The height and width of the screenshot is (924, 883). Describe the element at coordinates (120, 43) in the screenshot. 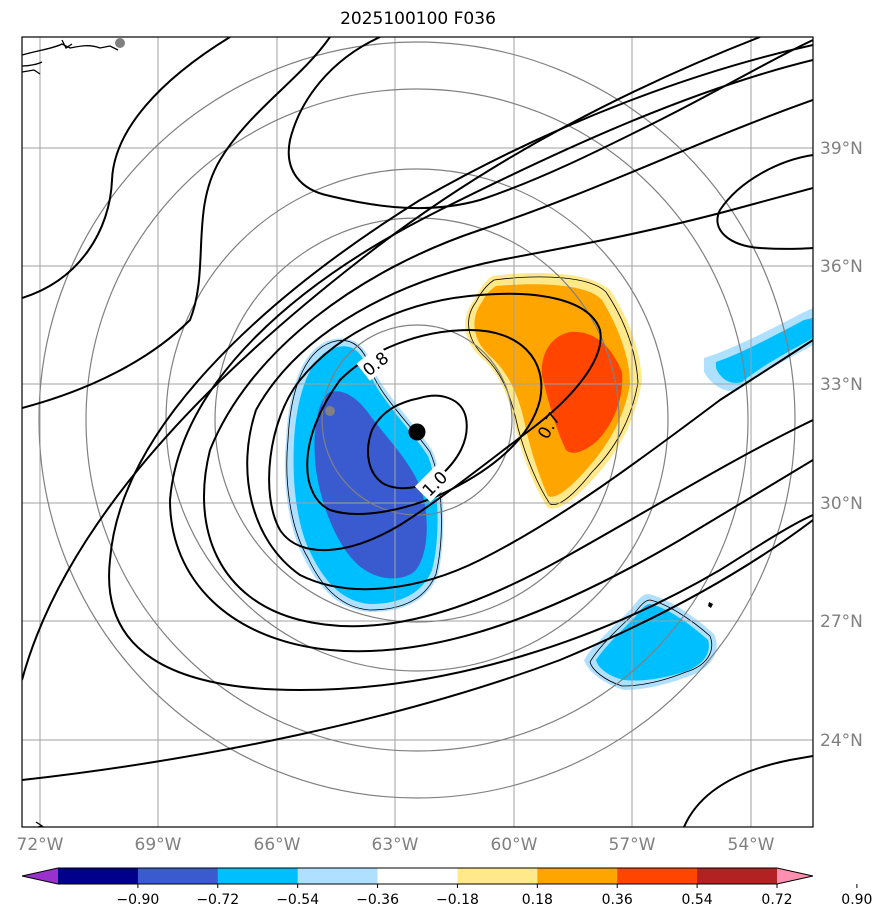

I see `gray-marker-topleft` at that location.